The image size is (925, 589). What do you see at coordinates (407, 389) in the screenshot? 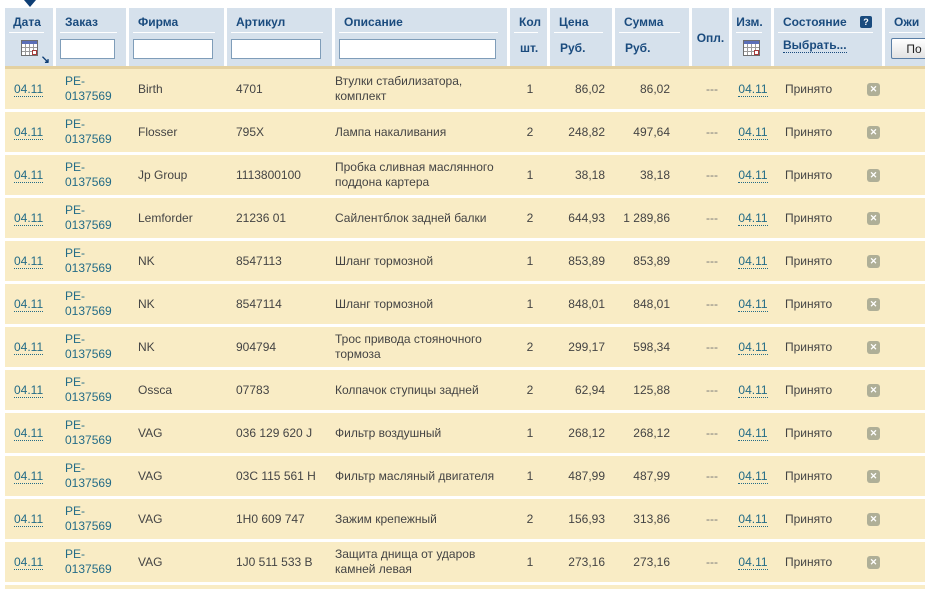
I see `row-description: Колпачок ступицы задней` at bounding box center [407, 389].